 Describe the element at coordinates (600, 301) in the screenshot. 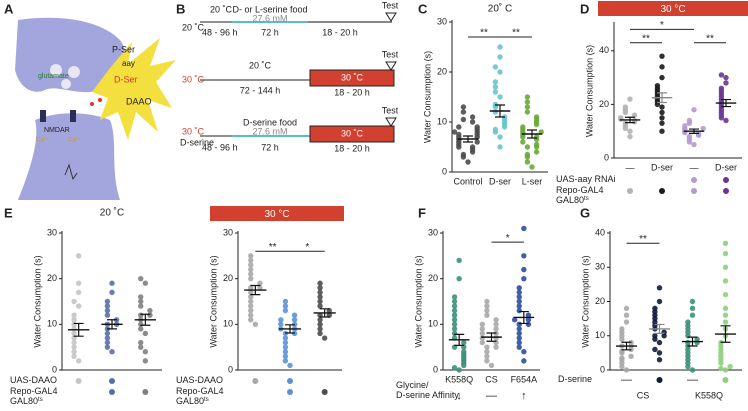

I see `y-tick-label: 20` at that location.